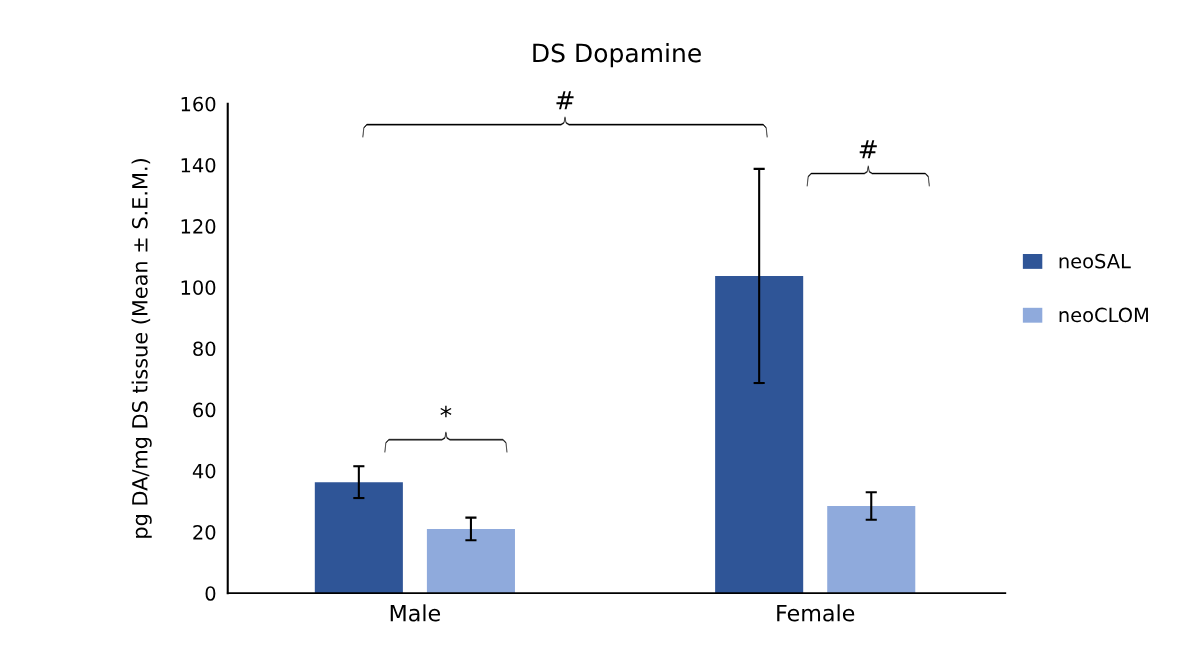 This screenshot has height=665, width=1180. What do you see at coordinates (198, 287) in the screenshot?
I see `y-tick-label: 100` at bounding box center [198, 287].